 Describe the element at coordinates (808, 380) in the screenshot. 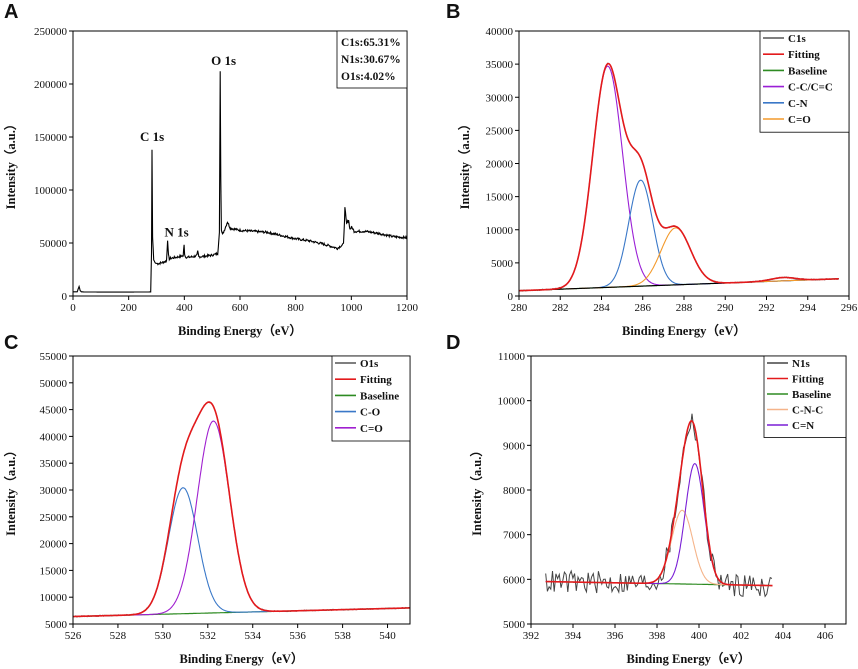

I see `legend-label: Fitting` at that location.